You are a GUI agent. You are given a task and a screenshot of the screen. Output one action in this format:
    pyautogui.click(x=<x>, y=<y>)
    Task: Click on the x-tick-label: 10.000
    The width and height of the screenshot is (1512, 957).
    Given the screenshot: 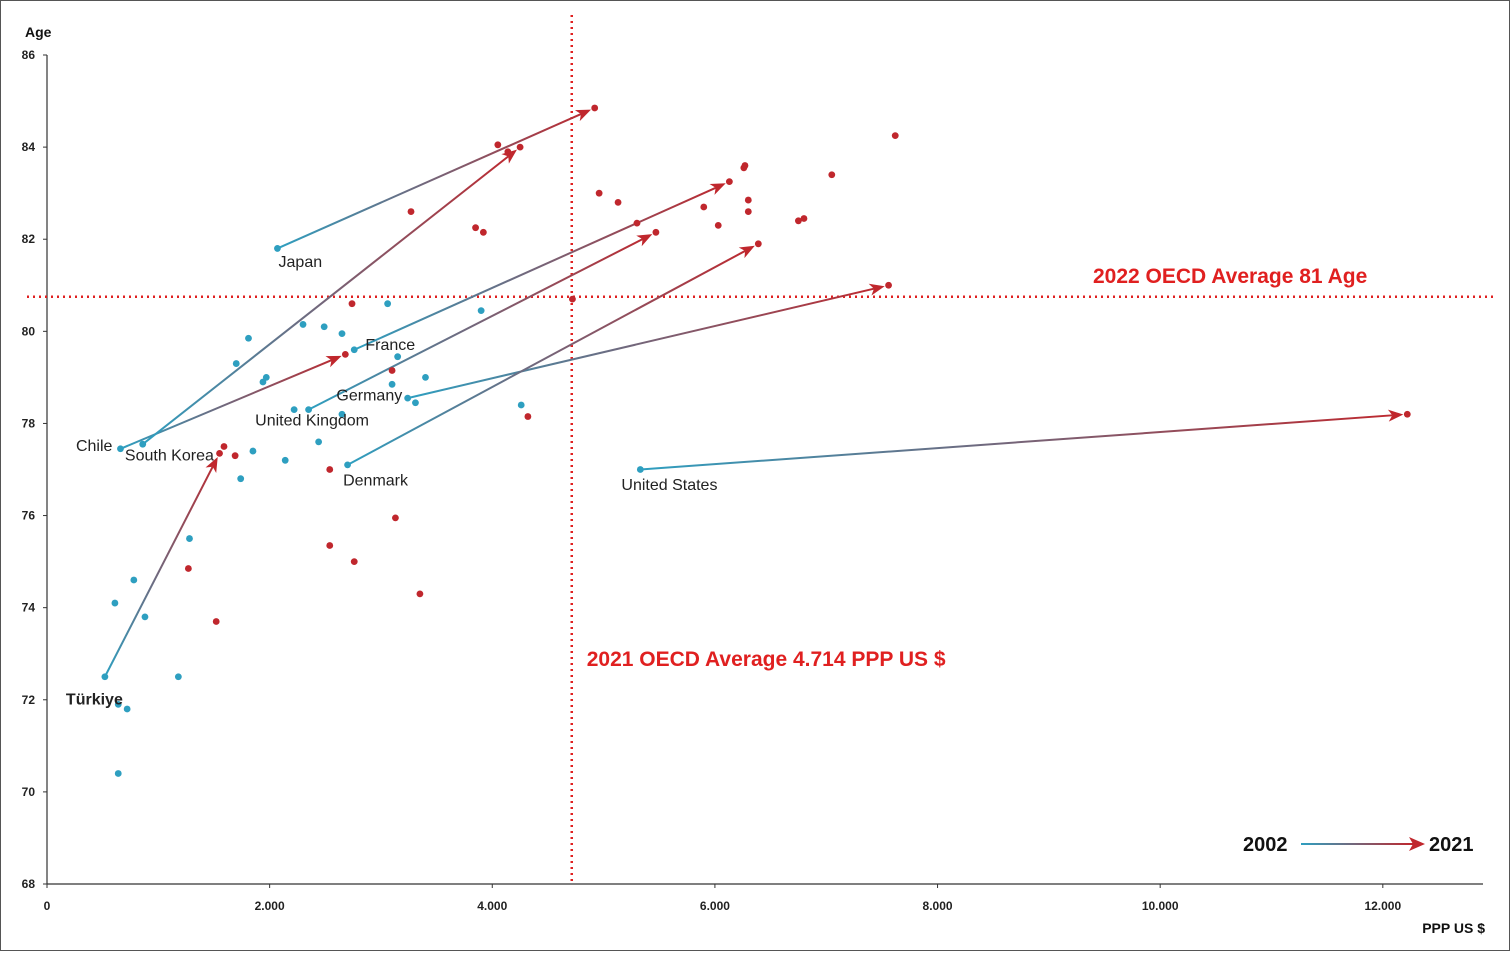 What is the action you would take?
    pyautogui.click(x=1160, y=906)
    